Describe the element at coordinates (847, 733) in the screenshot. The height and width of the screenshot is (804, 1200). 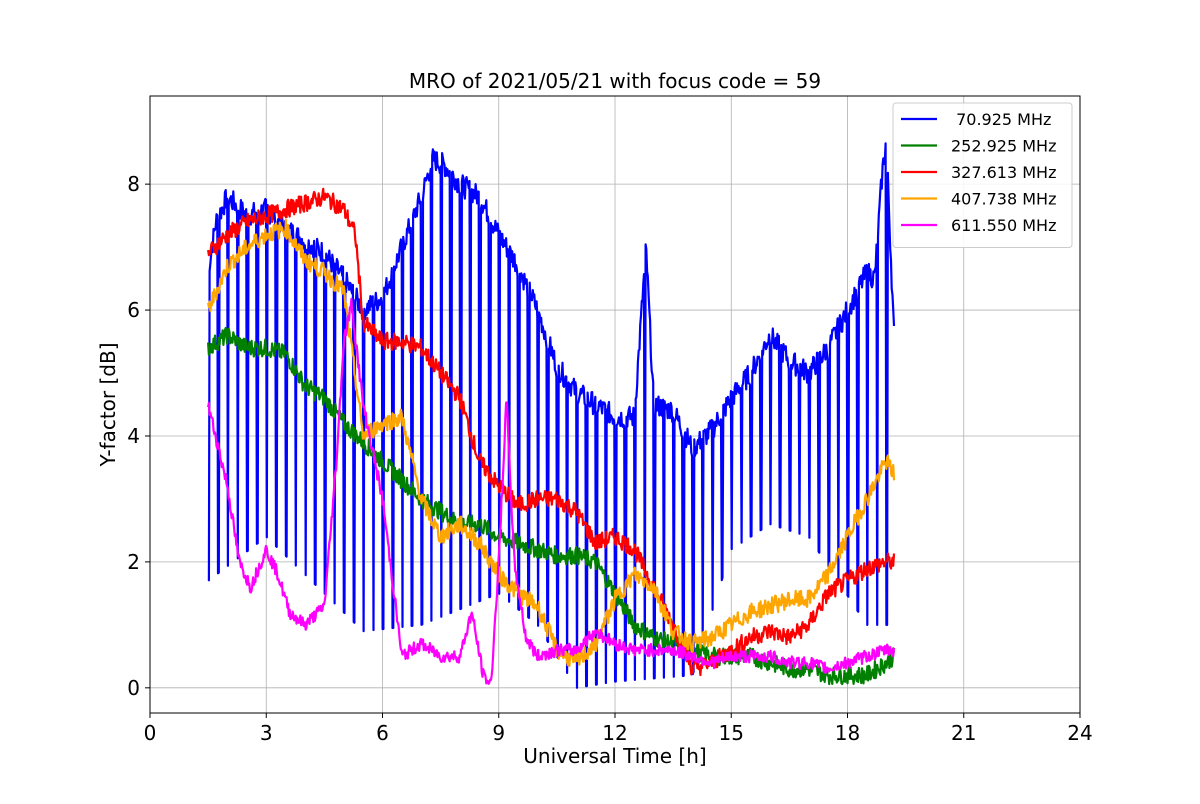
I see `x-tick-label: 18` at that location.